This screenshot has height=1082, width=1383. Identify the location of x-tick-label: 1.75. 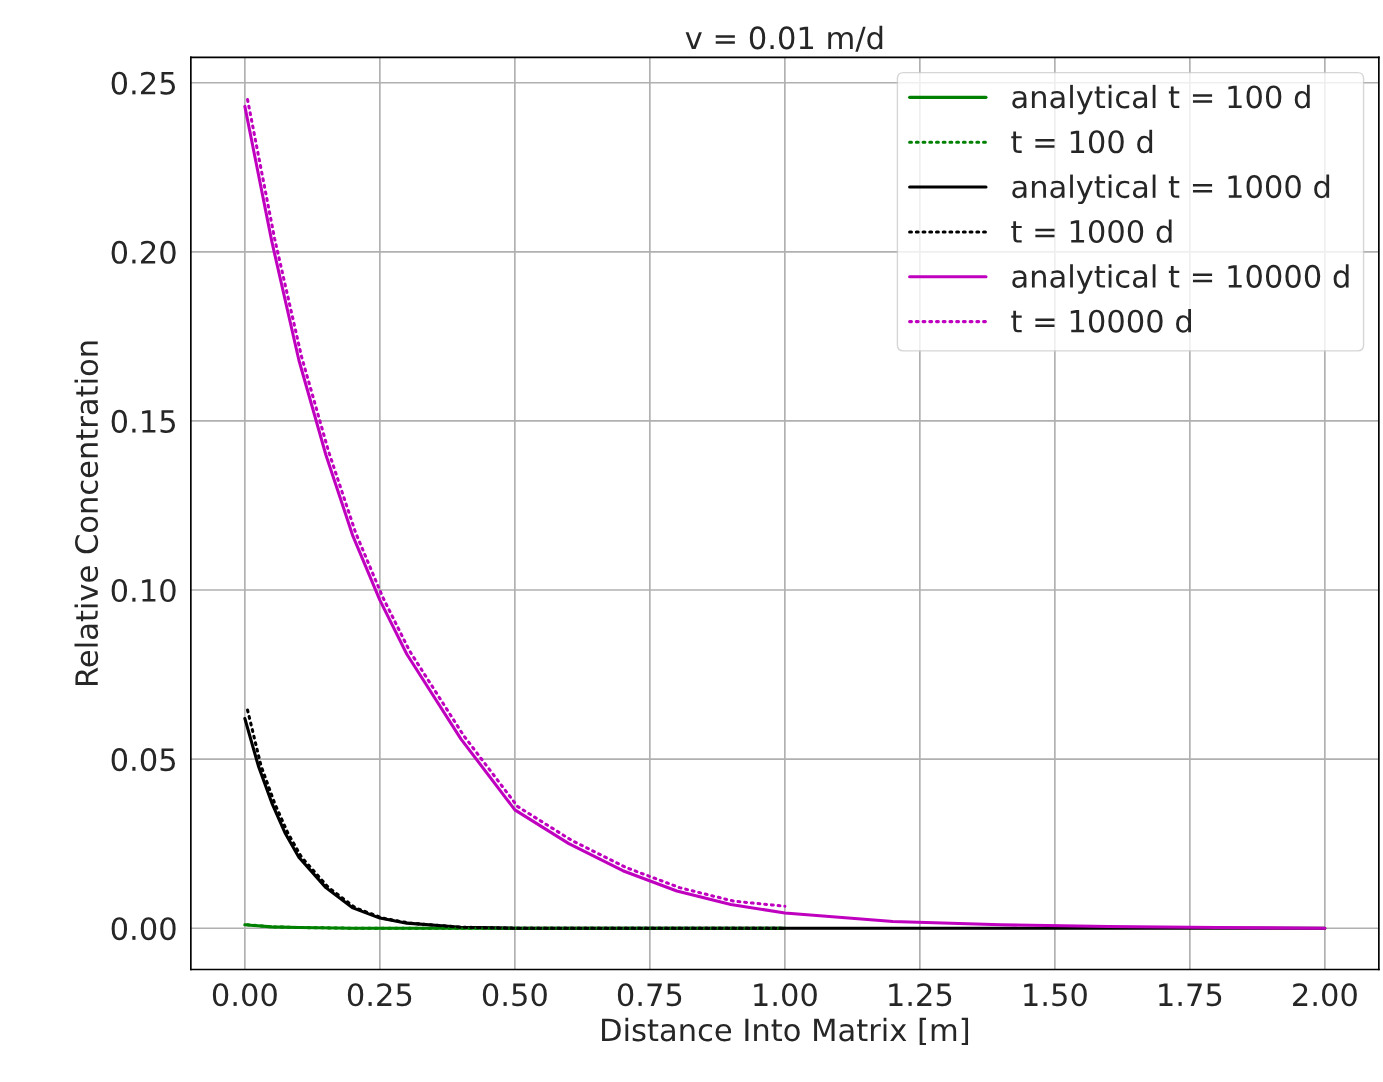
(1190, 995).